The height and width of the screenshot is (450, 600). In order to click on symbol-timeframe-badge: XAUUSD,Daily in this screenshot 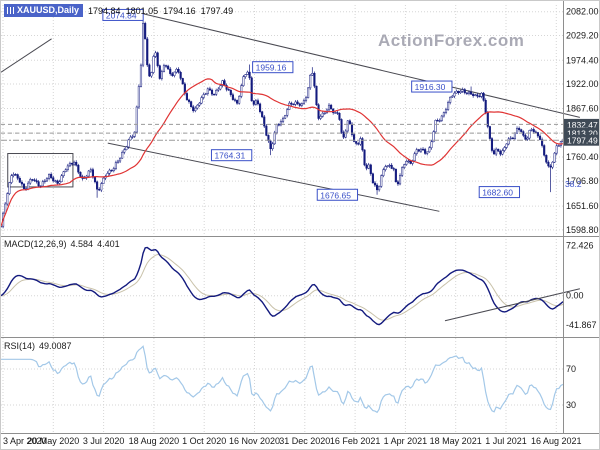, I will do `click(44, 10)`.